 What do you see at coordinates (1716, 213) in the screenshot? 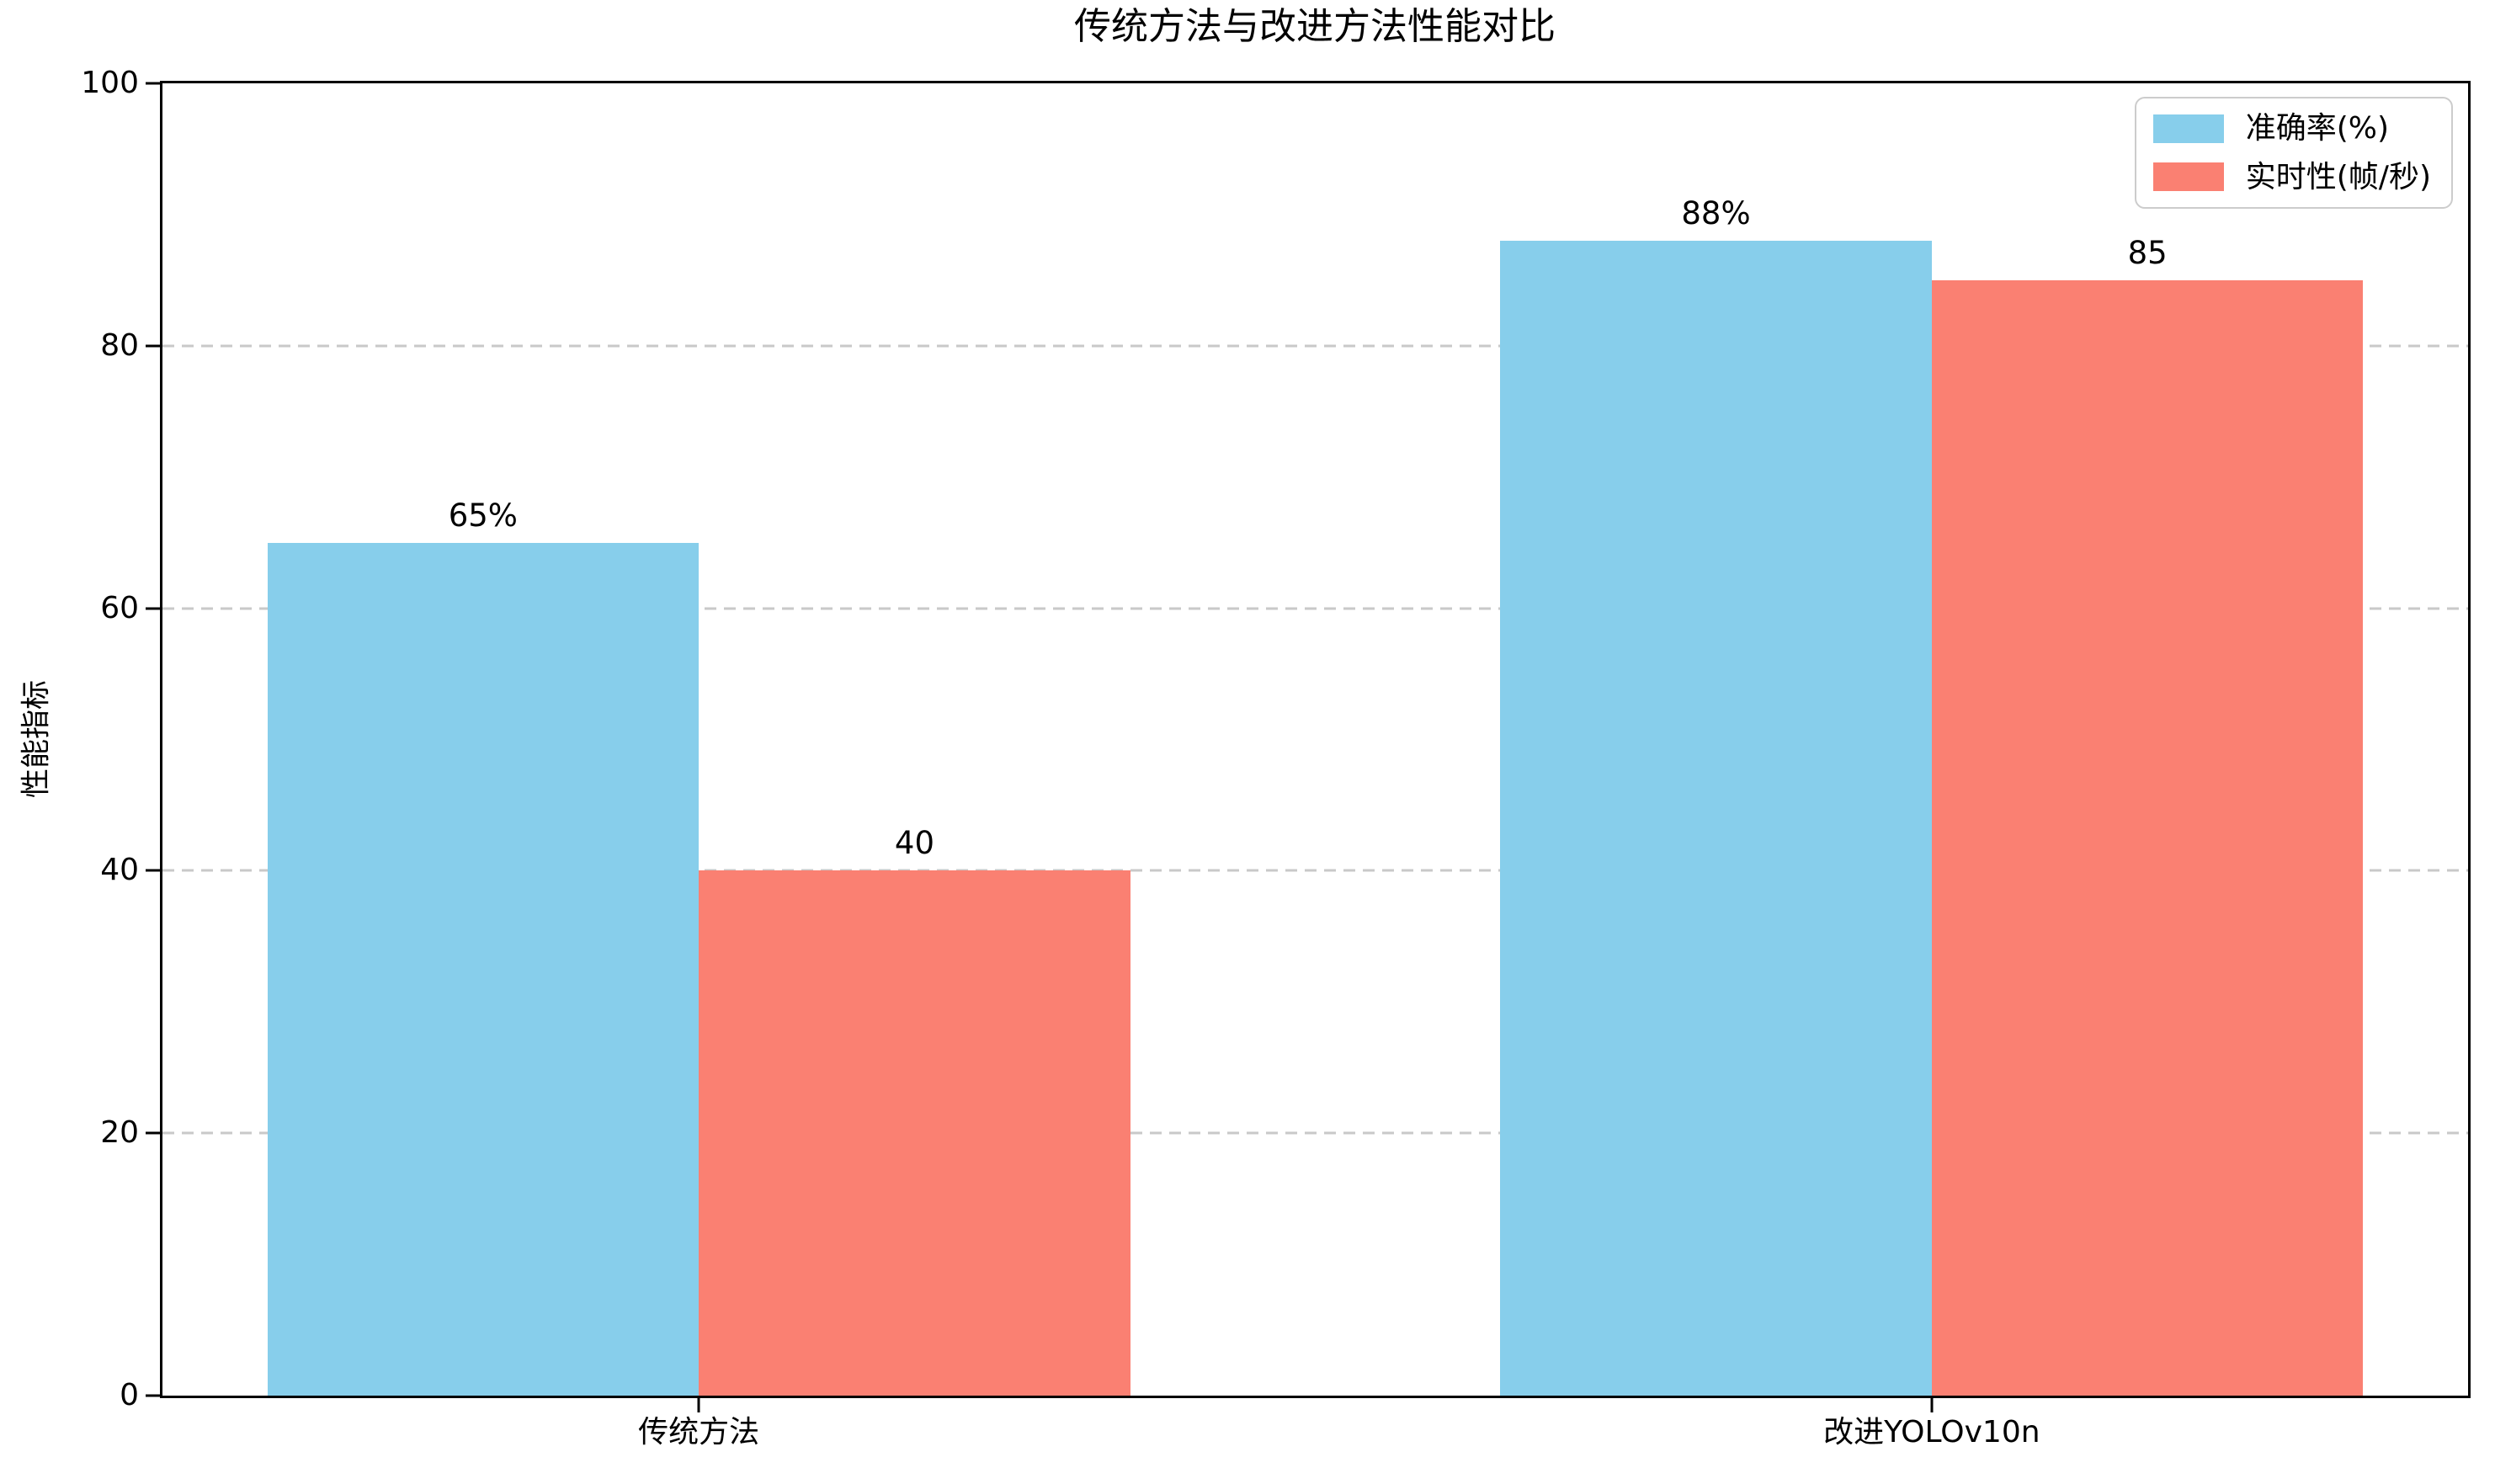
I see `bar-value-label: 88%` at bounding box center [1716, 213].